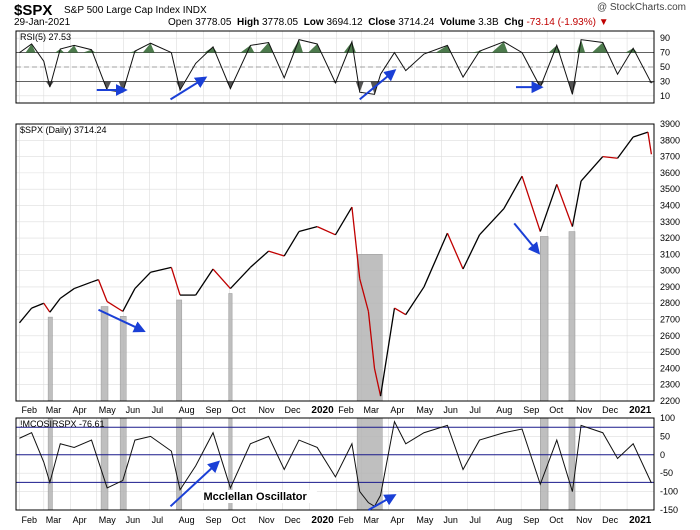 The height and width of the screenshot is (530, 700). What do you see at coordinates (670, 140) in the screenshot?
I see `price-y-tick-label: 3800` at bounding box center [670, 140].